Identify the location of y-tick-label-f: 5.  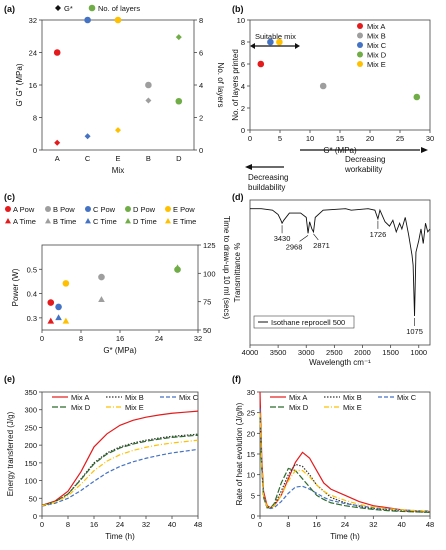
(253, 495).